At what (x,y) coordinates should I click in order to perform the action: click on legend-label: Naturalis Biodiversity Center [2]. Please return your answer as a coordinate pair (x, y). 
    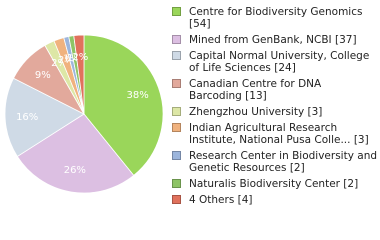
    Looking at the image, I should click on (274, 184).